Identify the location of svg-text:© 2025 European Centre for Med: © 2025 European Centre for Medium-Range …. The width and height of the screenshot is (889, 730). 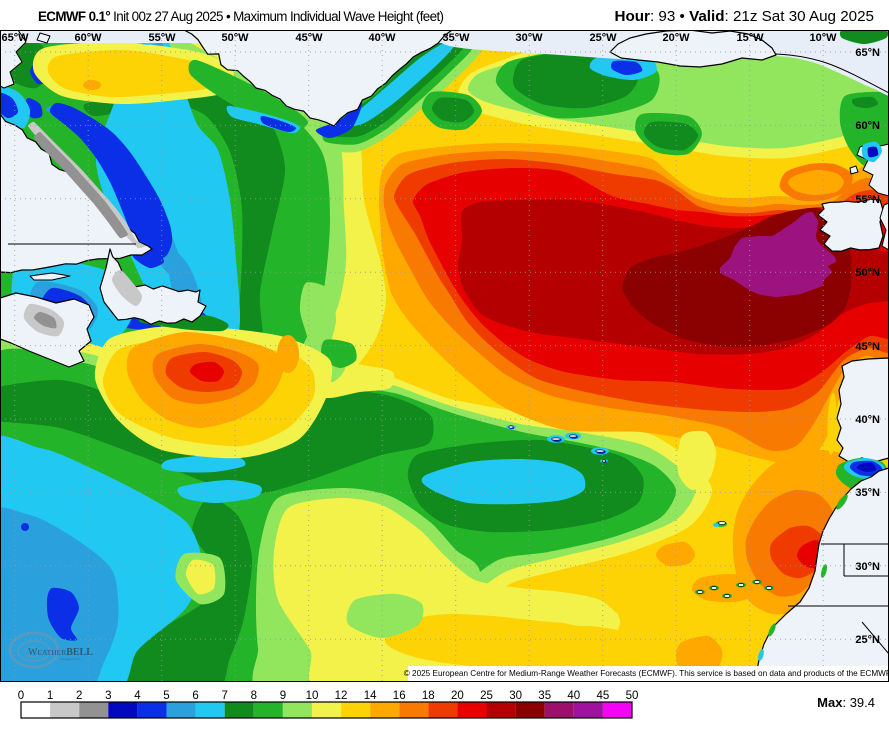
(646, 673).